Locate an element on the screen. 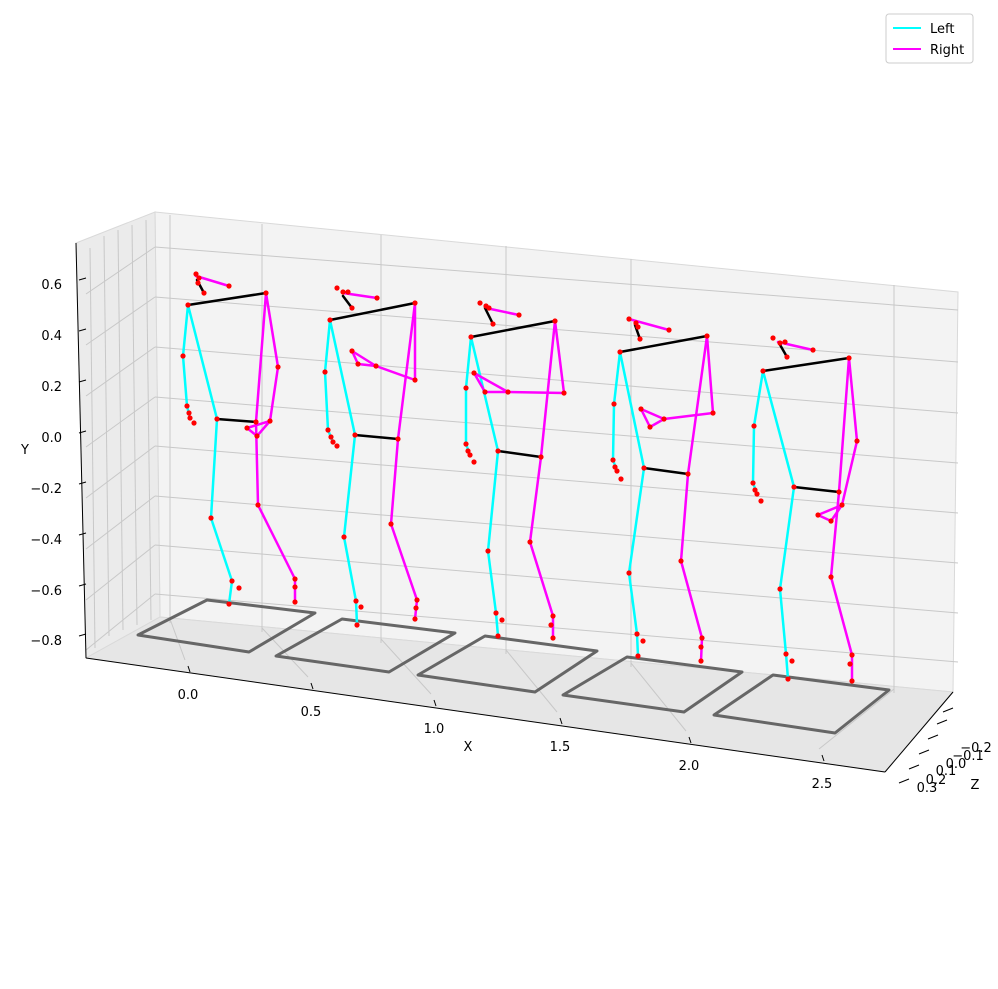  x-tick-label: 1.5 is located at coordinates (560, 747).